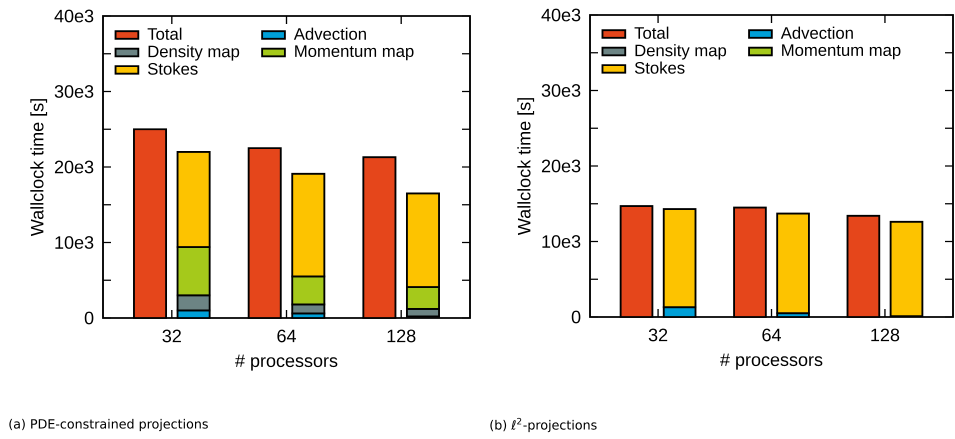 The image size is (955, 439). What do you see at coordinates (108, 425) in the screenshot?
I see `text: (a) PDE-constrained projections` at bounding box center [108, 425].